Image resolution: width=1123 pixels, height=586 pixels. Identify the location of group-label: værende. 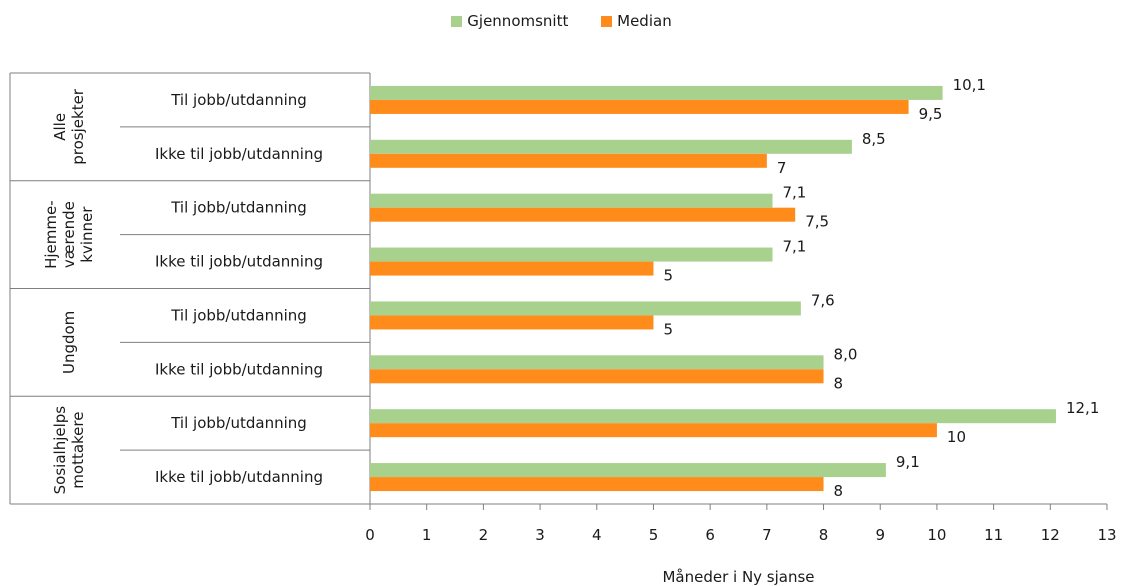
(69, 234).